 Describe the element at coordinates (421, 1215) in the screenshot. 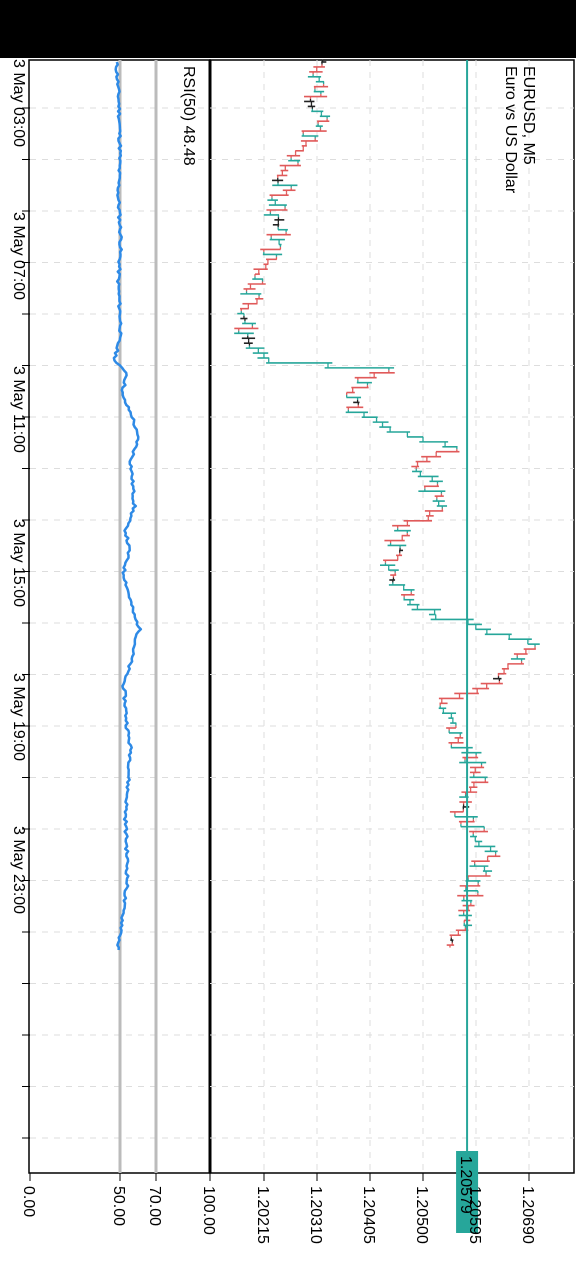

I see `price-axis-label: 1.20500` at that location.